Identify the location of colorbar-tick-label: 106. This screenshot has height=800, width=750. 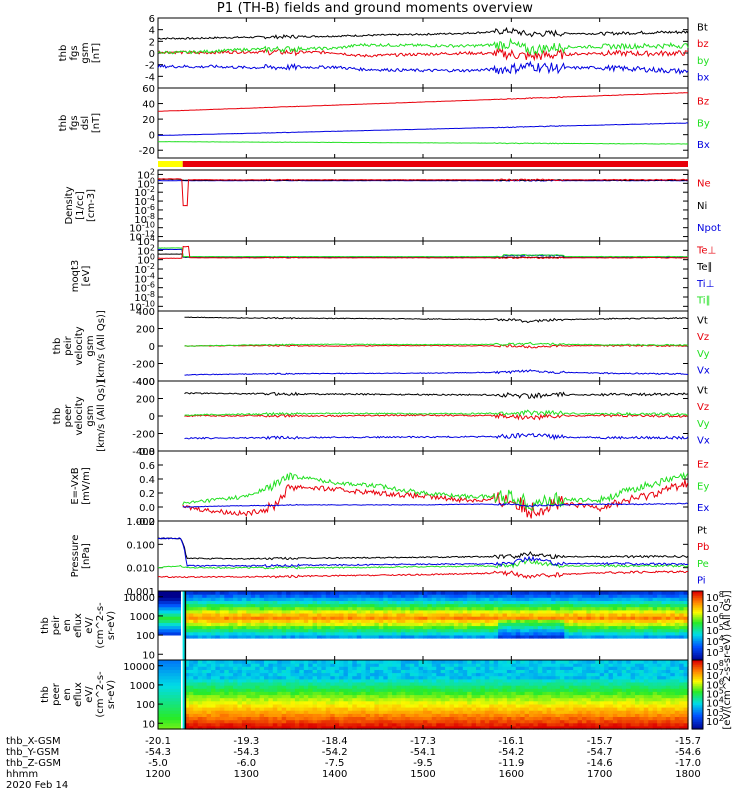
(715, 619).